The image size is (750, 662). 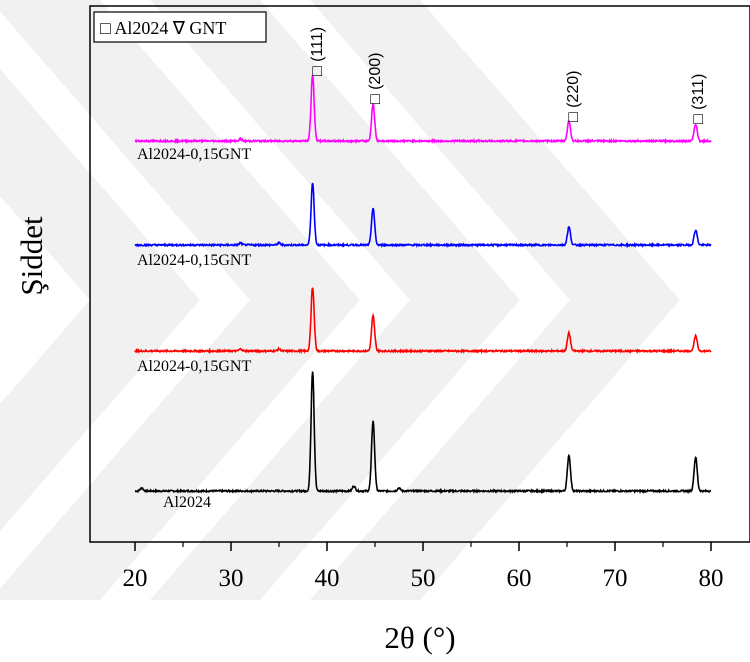 I want to click on peak-labels: □ (111) □ (200) □ (220) □ (311), so click(x=508, y=75).